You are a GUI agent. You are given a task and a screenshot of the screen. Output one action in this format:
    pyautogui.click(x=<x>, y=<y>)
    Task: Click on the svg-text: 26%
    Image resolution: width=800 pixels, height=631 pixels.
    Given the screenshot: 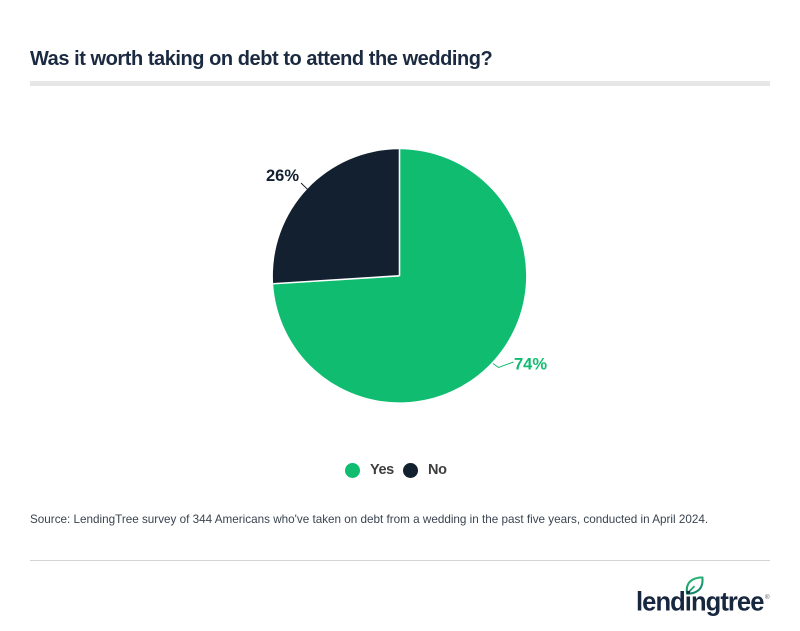 What is the action you would take?
    pyautogui.click(x=282, y=176)
    